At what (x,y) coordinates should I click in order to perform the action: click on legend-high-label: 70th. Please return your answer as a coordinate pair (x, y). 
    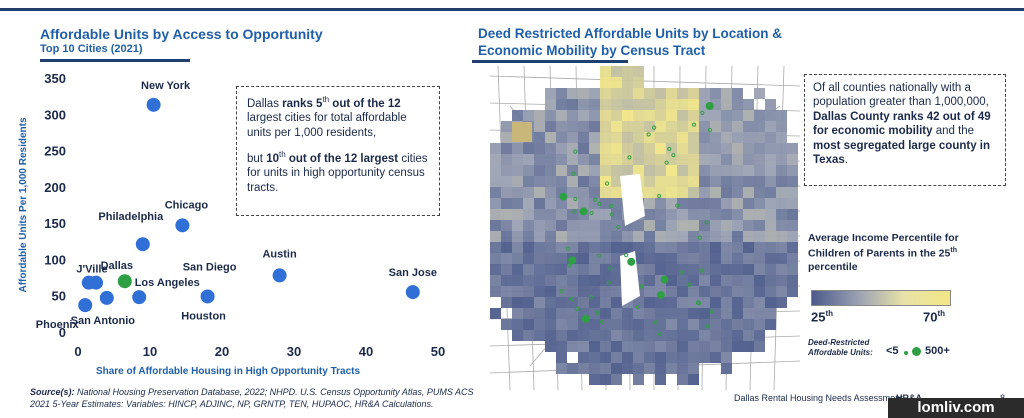
    Looking at the image, I should click on (934, 316).